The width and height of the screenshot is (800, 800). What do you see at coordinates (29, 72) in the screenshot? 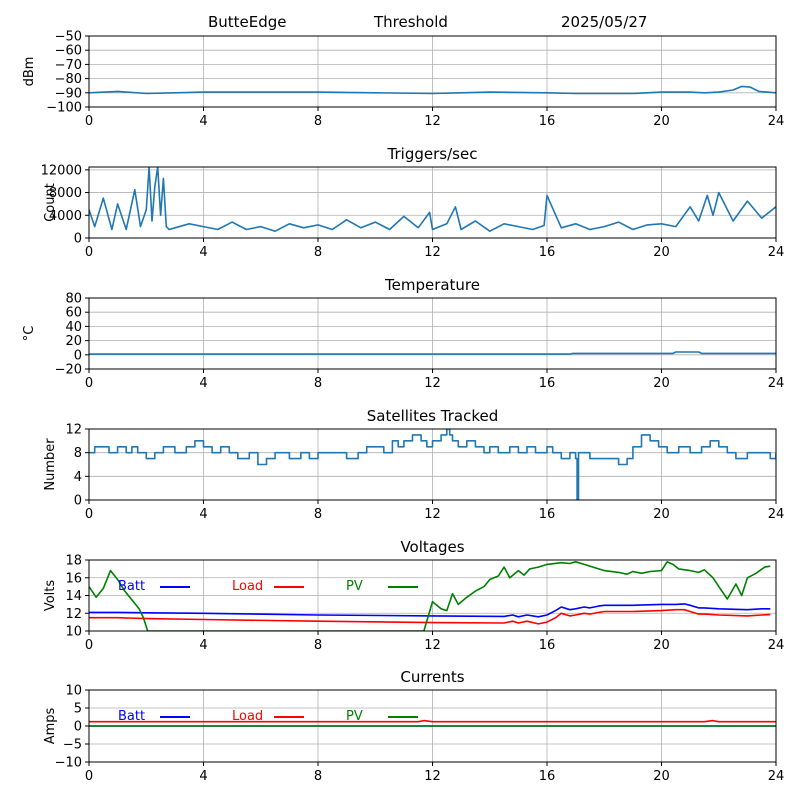
I see `y-axis-label: dBm` at bounding box center [29, 72].